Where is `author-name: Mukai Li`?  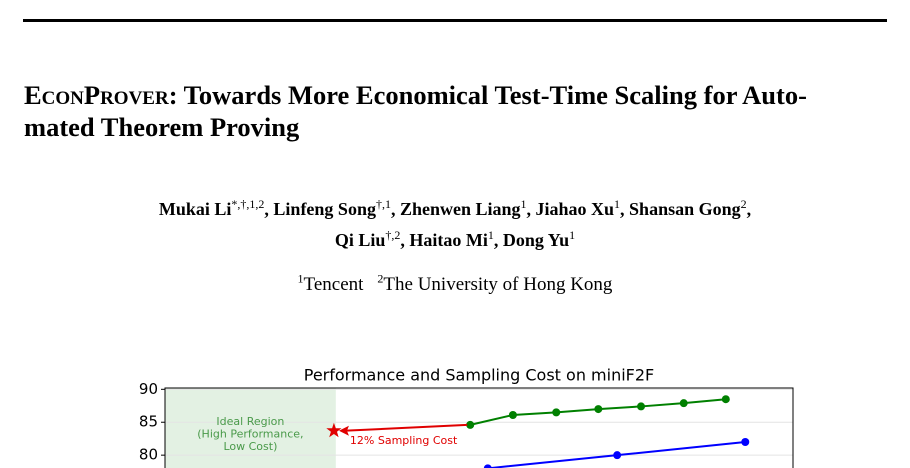 author-name: Mukai Li is located at coordinates (195, 209).